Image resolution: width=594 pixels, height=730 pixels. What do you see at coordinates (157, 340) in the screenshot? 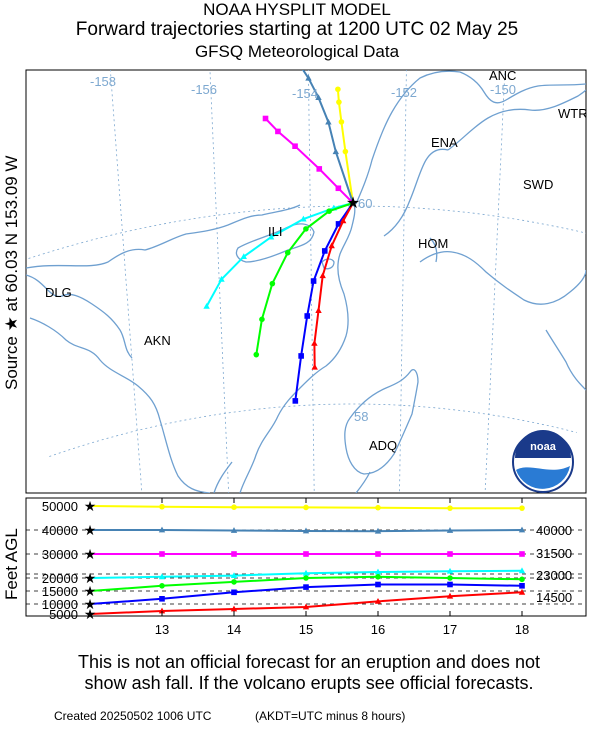
I see `place-akn: AKN` at bounding box center [157, 340].